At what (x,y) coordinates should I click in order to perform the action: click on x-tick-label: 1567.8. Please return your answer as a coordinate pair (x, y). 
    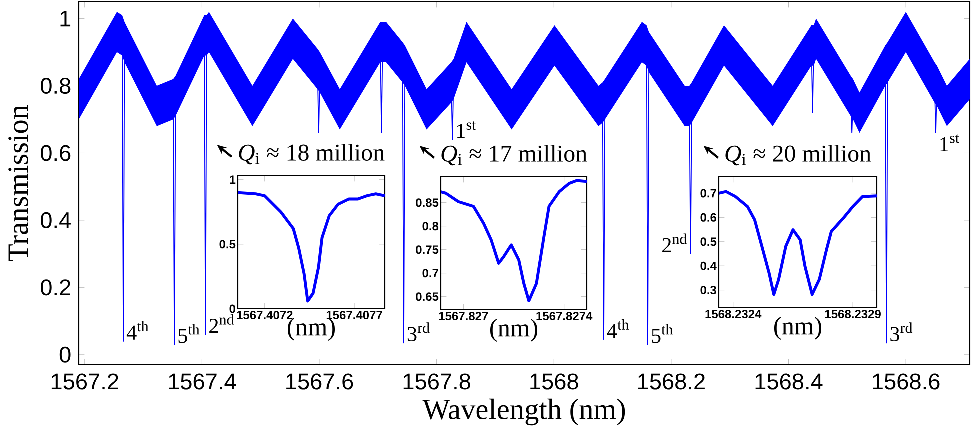
    Looking at the image, I should click on (437, 382).